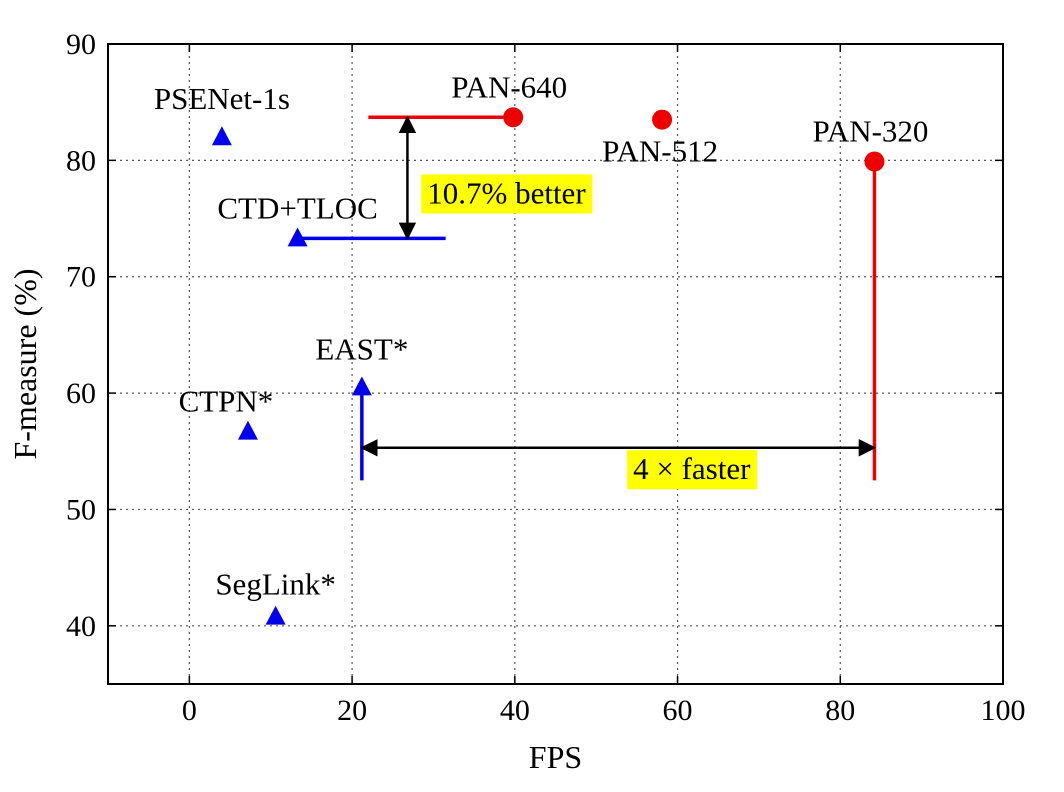 The image size is (1064, 792). I want to click on y-tick-label: 90, so click(81, 44).